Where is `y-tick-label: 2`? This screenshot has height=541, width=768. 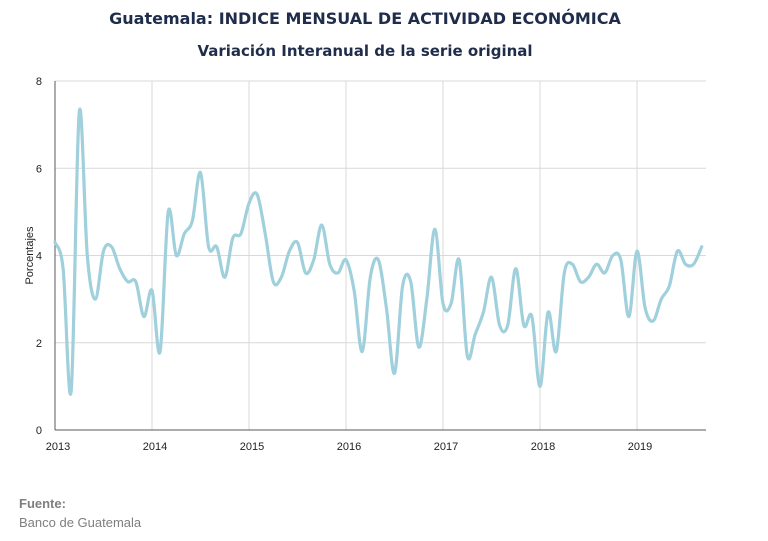 y-tick-label: 2 is located at coordinates (39, 344).